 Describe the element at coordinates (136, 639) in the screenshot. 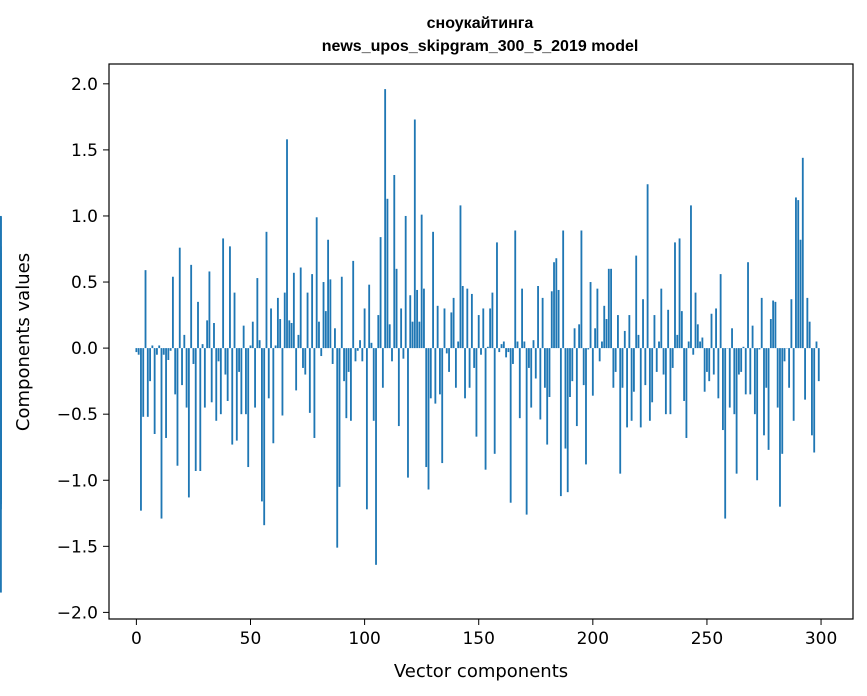

I see `x-tick-label: 0` at that location.